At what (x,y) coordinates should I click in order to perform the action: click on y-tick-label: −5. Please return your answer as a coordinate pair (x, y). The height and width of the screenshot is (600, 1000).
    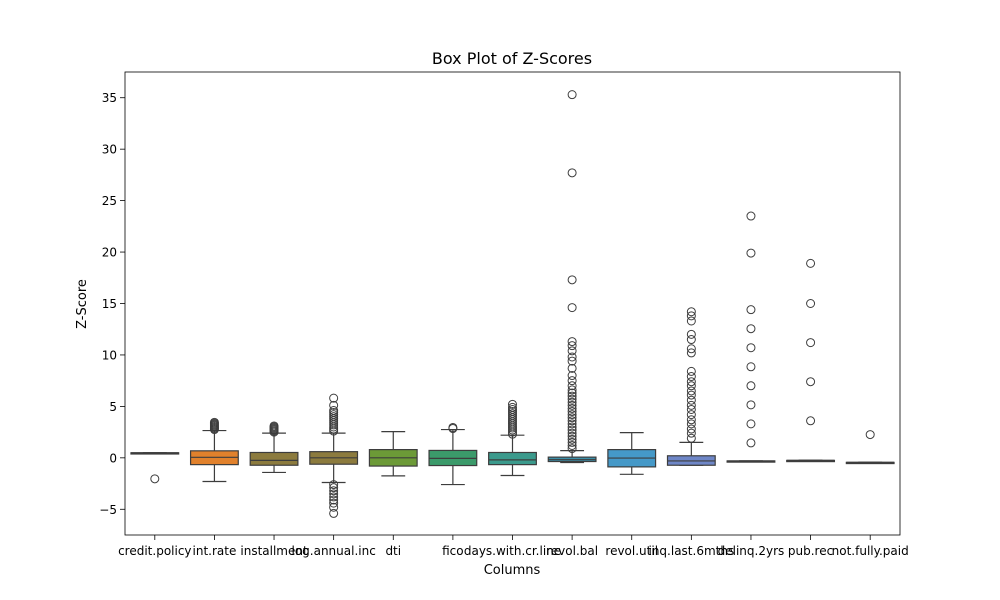
    Looking at the image, I should click on (108, 510).